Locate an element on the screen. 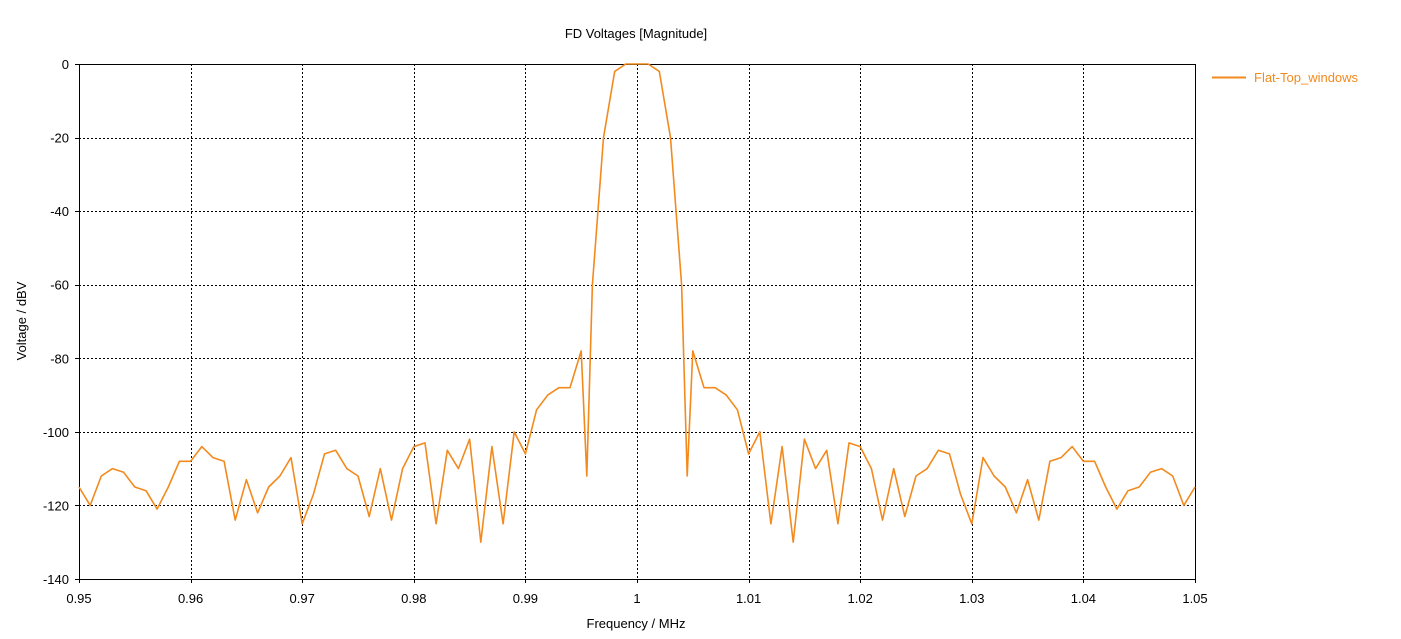 The height and width of the screenshot is (639, 1401). x-tick-label: 0.96 is located at coordinates (190, 598).